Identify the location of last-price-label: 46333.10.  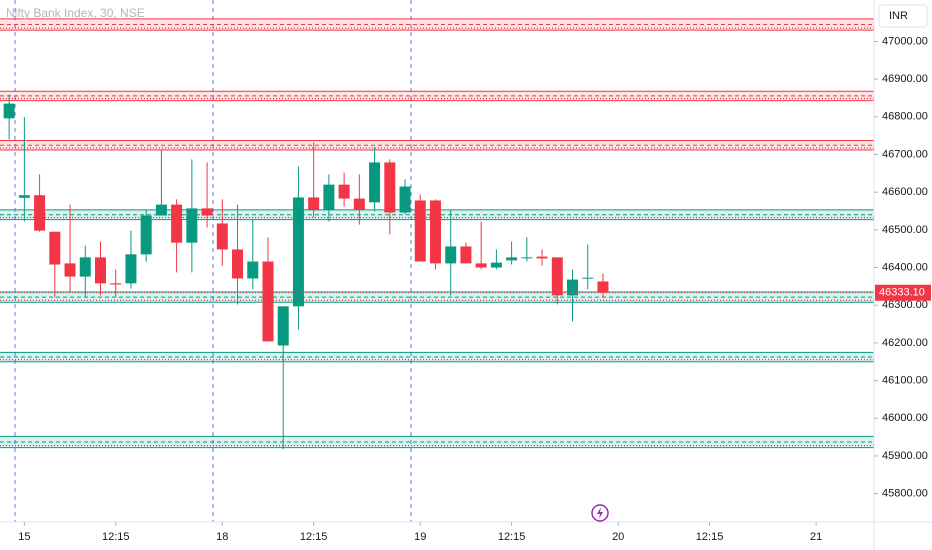
(902, 293).